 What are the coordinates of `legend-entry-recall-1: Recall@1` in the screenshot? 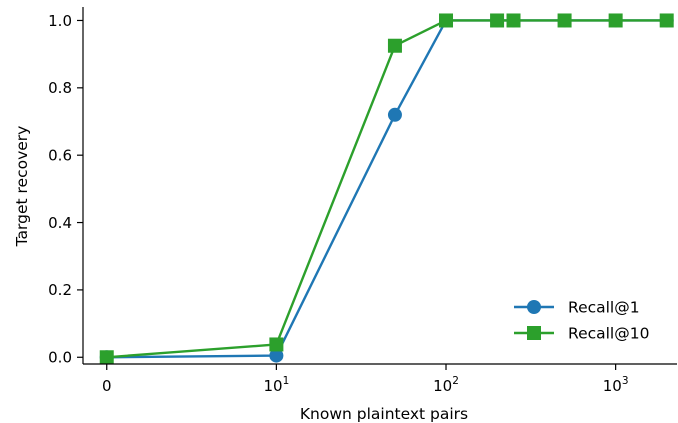 It's located at (577, 308).